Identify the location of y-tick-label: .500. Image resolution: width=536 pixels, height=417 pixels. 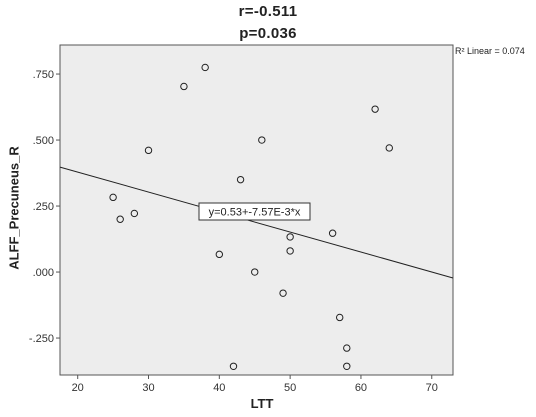
(43, 141).